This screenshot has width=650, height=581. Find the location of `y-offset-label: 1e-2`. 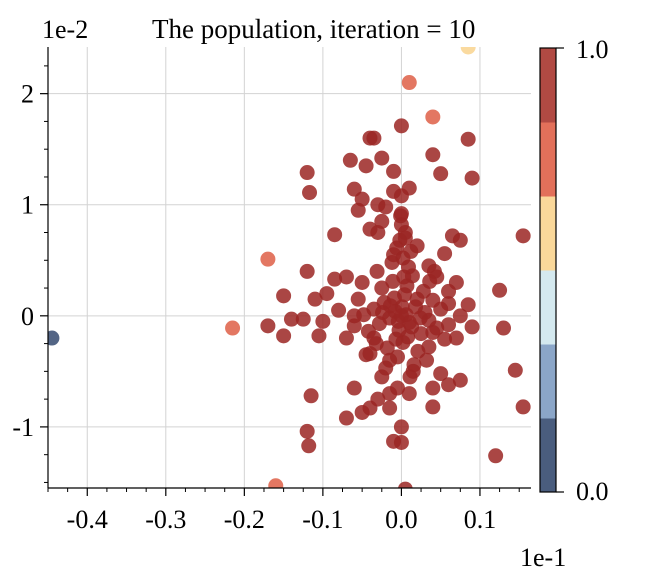

y-offset-label: 1e-2 is located at coordinates (65, 29).